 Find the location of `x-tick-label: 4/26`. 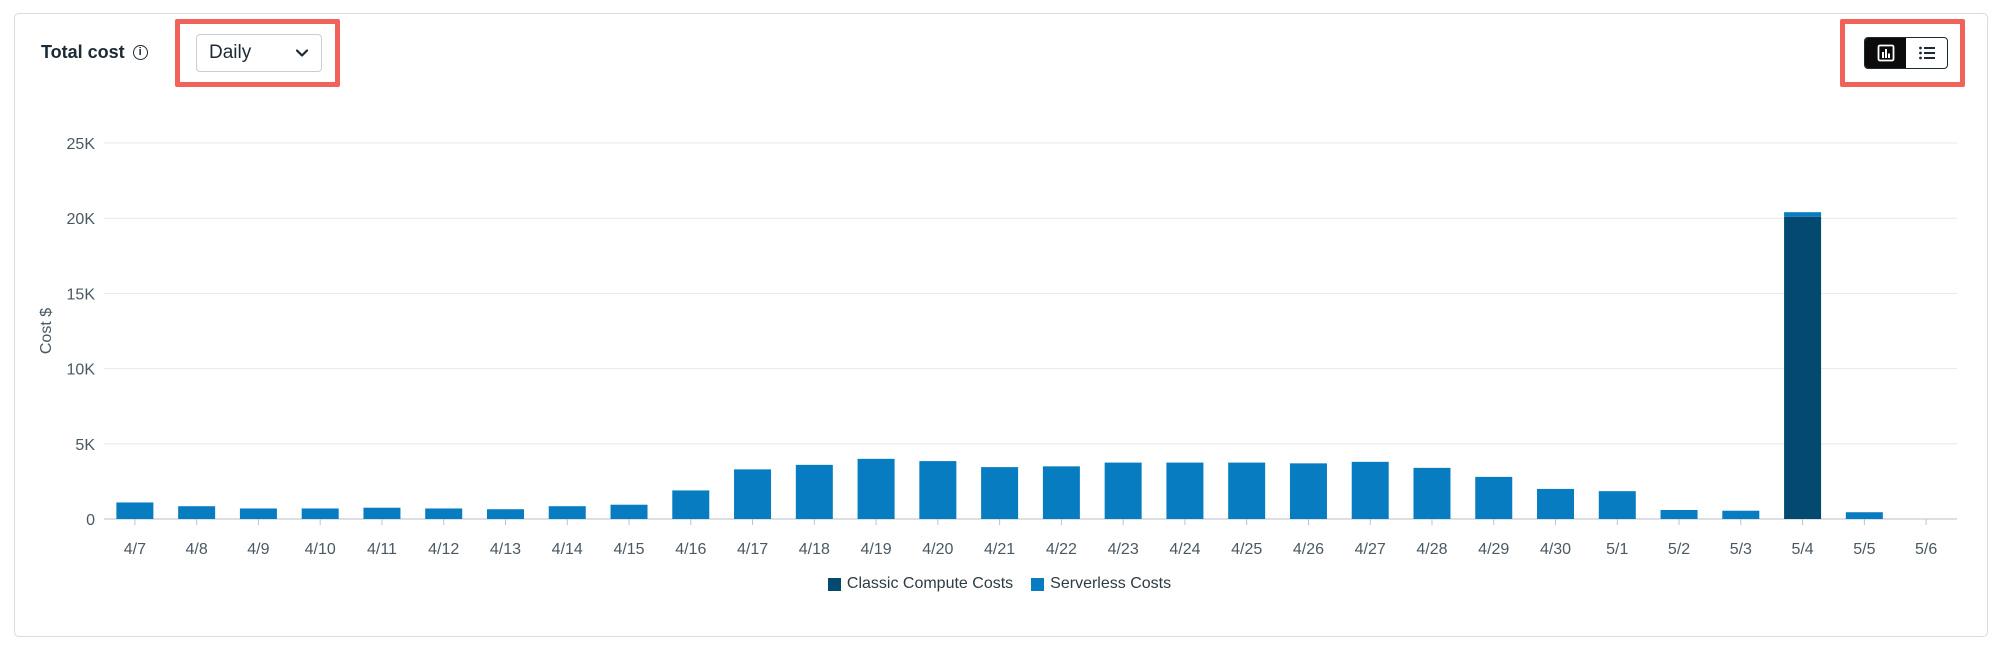

x-tick-label: 4/26 is located at coordinates (1308, 549).